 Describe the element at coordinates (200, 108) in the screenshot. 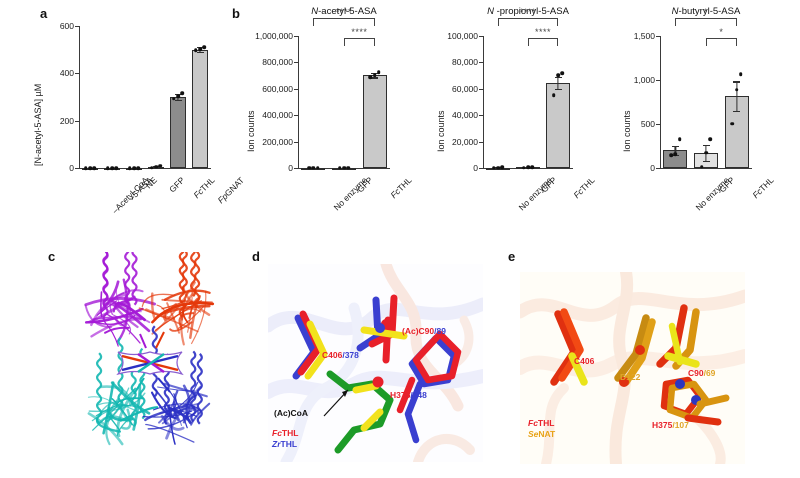

I see `bar-fpgnat` at that location.